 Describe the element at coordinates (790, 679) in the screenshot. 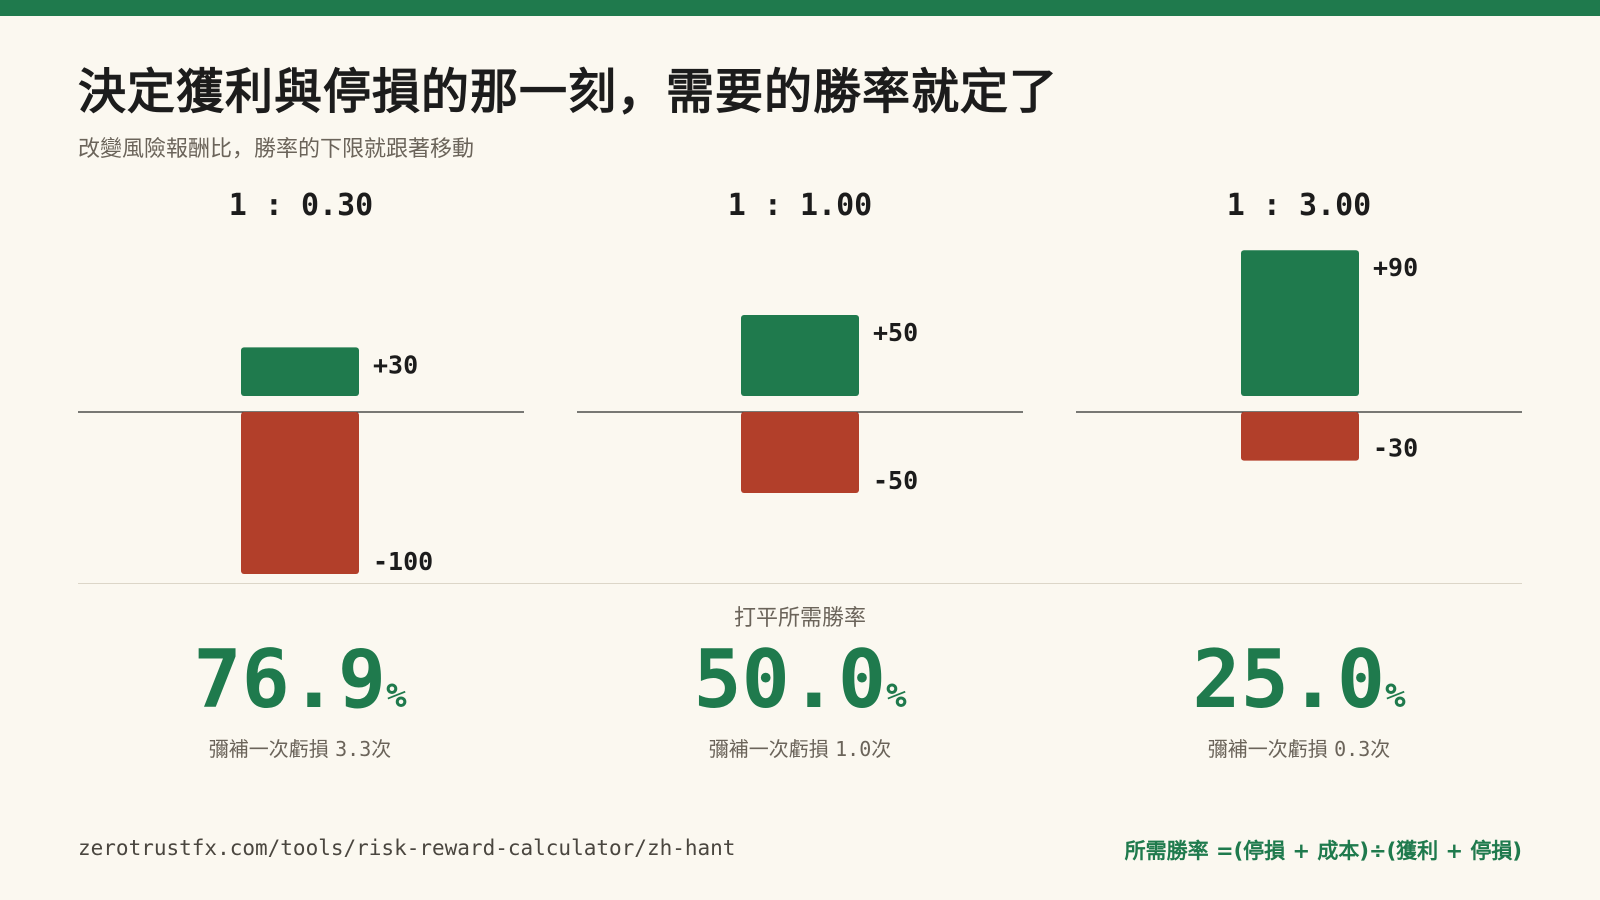

I see `rate-value: 50.0` at that location.